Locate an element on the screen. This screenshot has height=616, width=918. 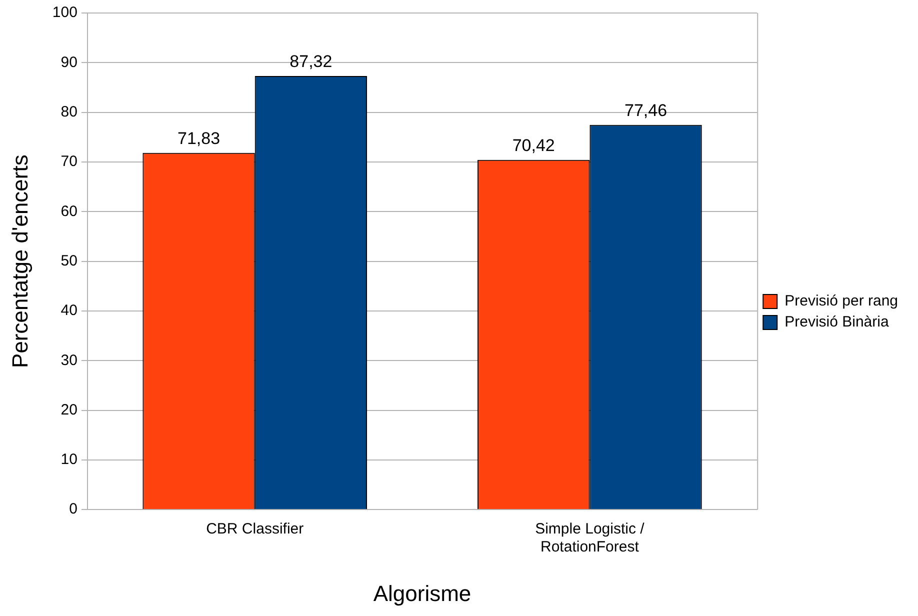
y-tick-label: 80 is located at coordinates (69, 111).